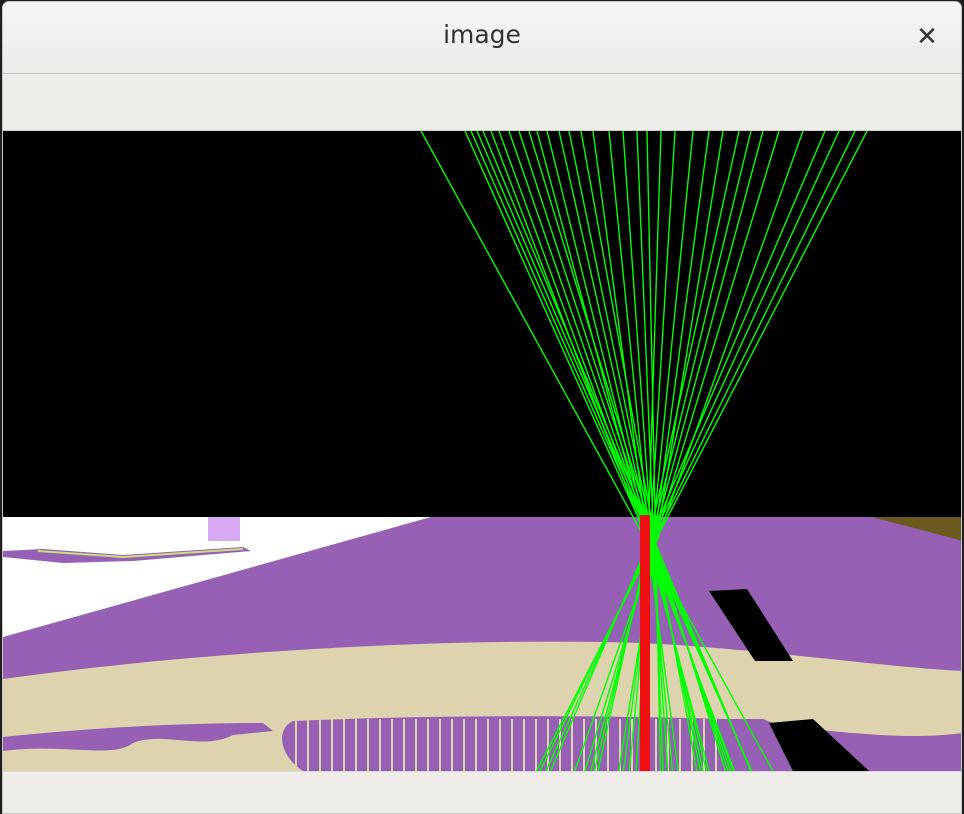 This screenshot has height=814, width=964. Describe the element at coordinates (751, 625) in the screenshot. I see `black-obstacle-upper` at that location.